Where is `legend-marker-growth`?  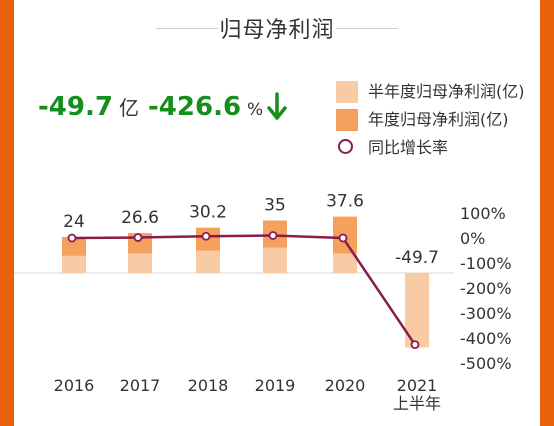
legend-marker-growth is located at coordinates (345, 146).